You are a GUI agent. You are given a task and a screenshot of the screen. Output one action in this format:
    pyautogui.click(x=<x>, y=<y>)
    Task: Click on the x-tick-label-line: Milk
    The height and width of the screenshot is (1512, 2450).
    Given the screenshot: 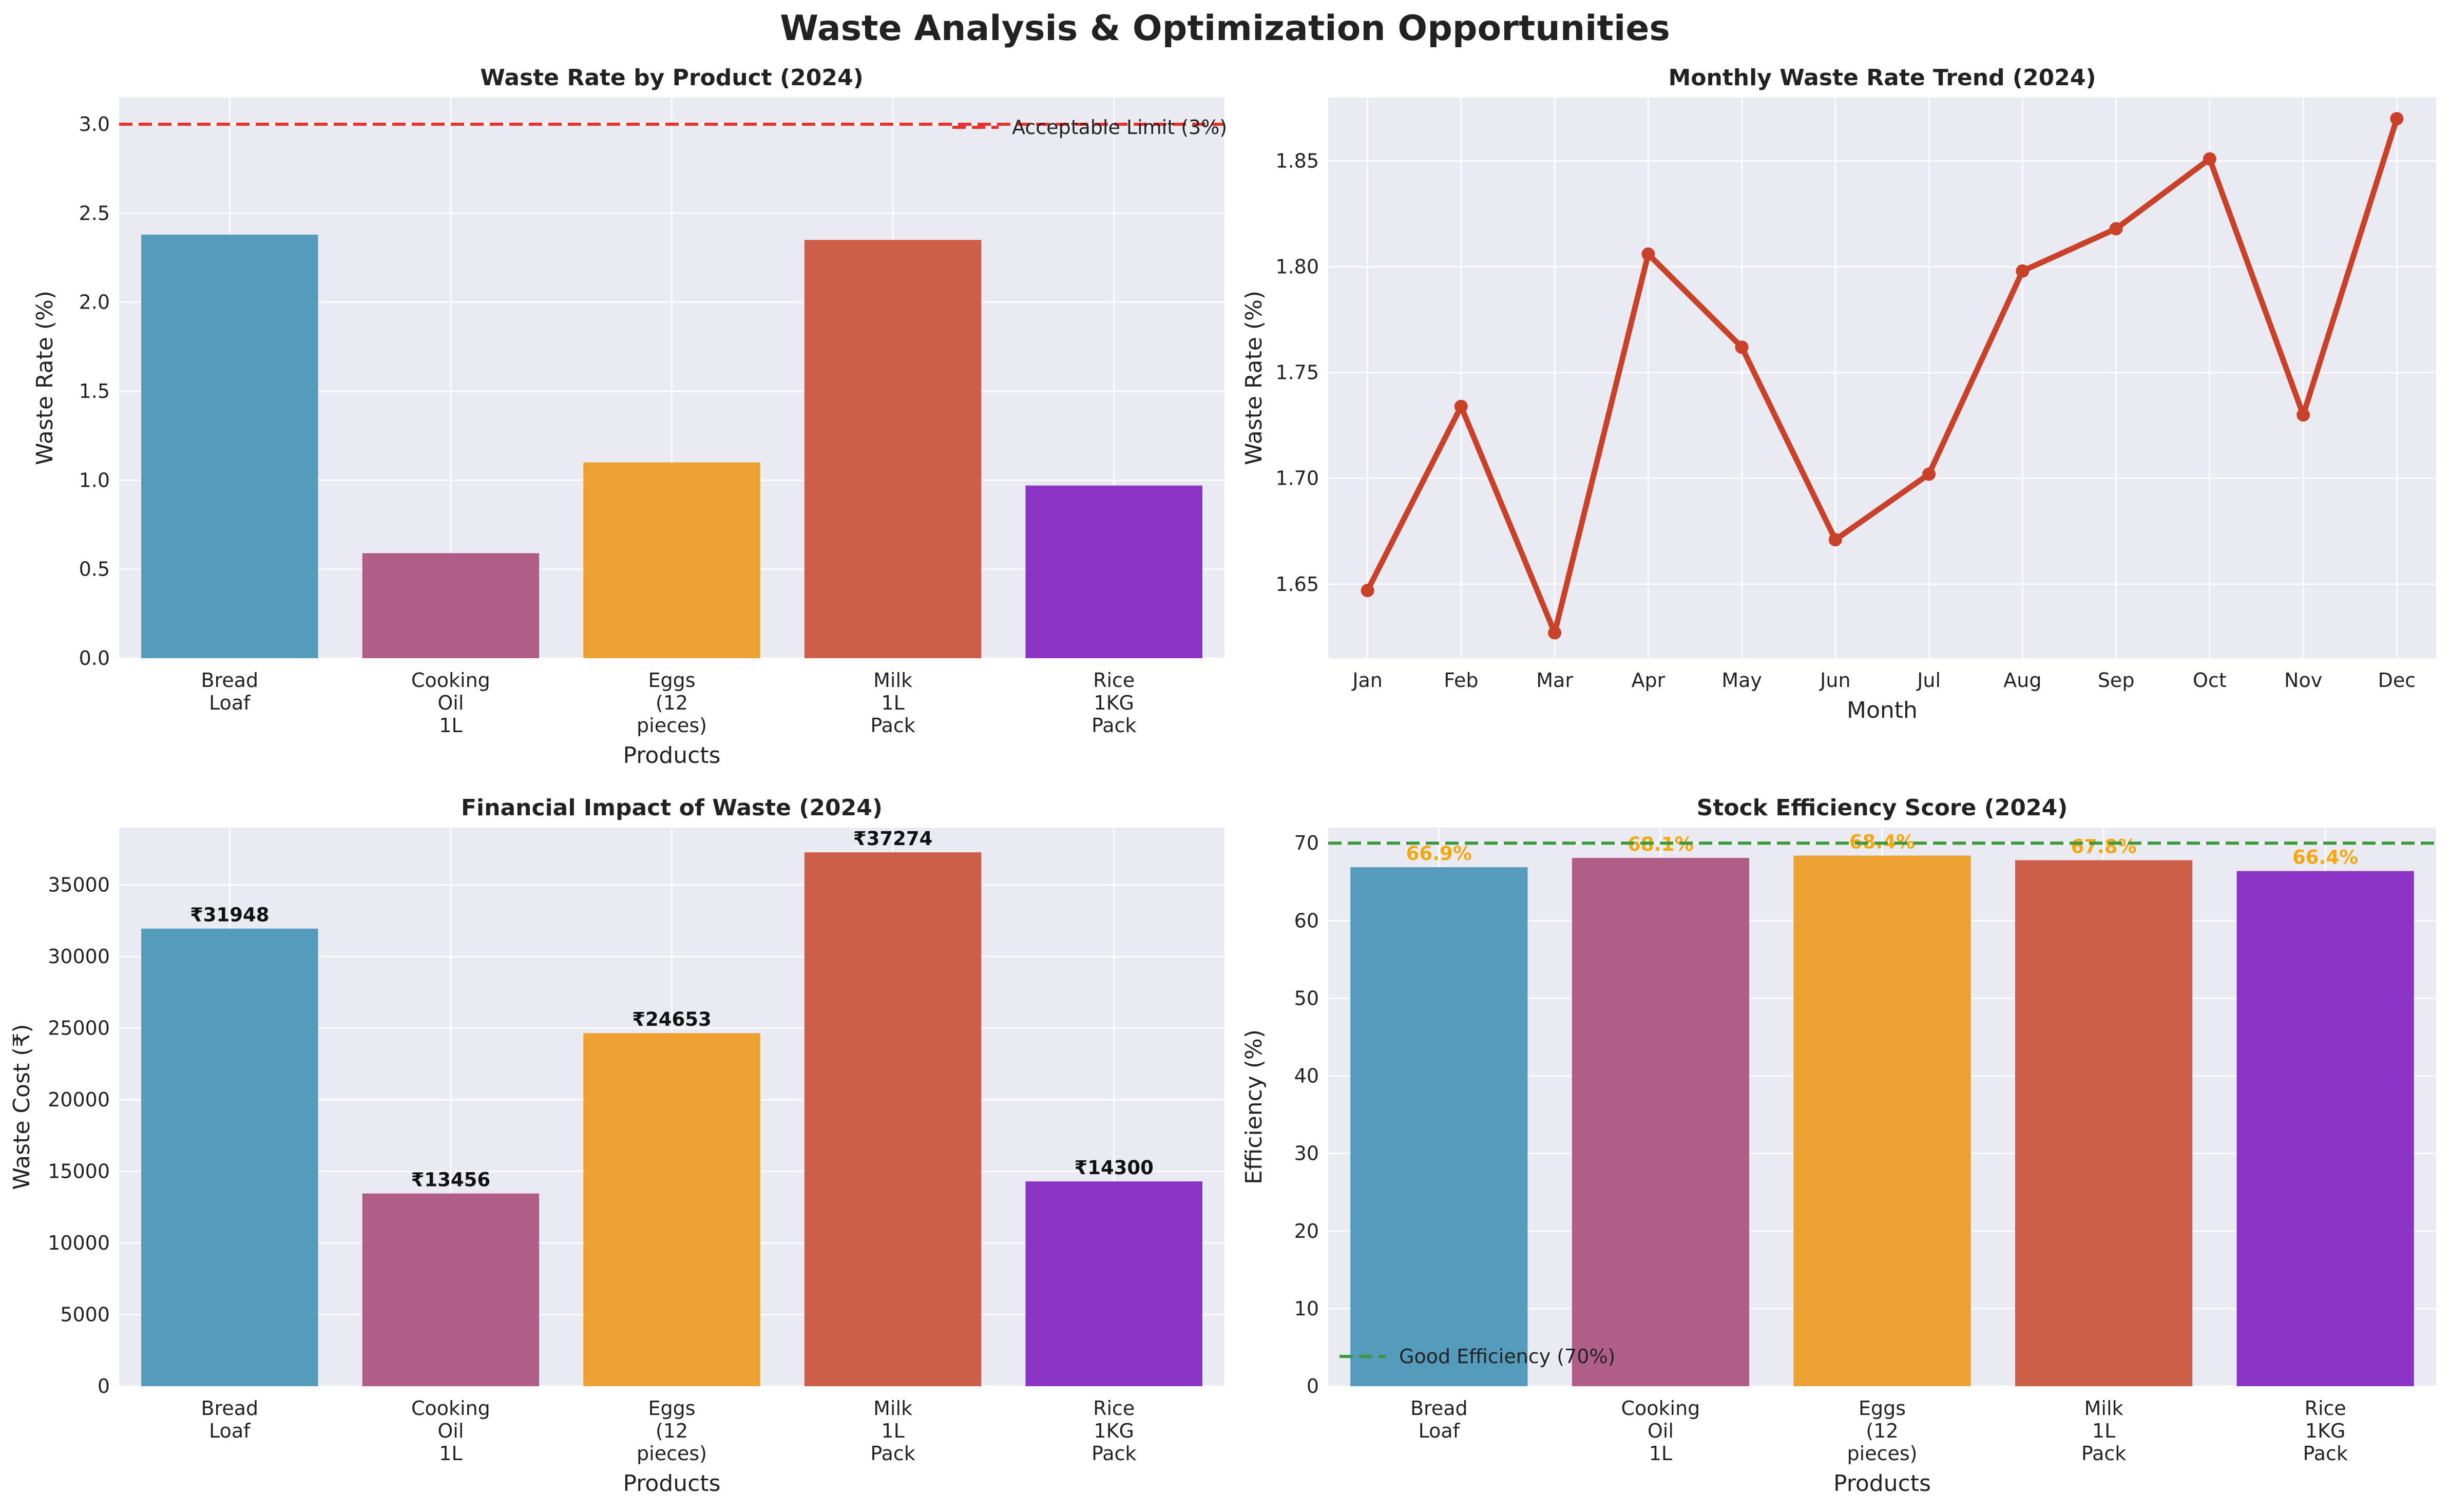 What is the action you would take?
    pyautogui.click(x=892, y=681)
    